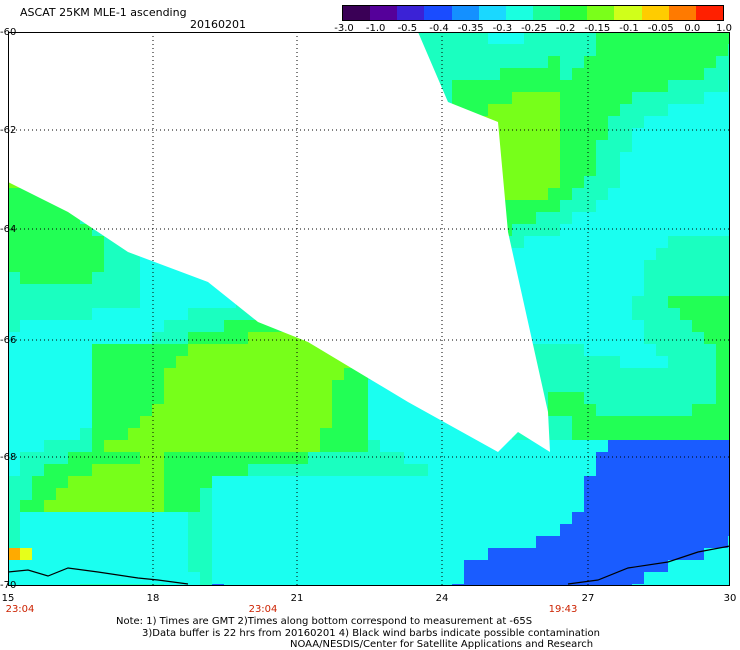  What do you see at coordinates (465, 13) in the screenshot?
I see `colorbar-swatch` at bounding box center [465, 13].